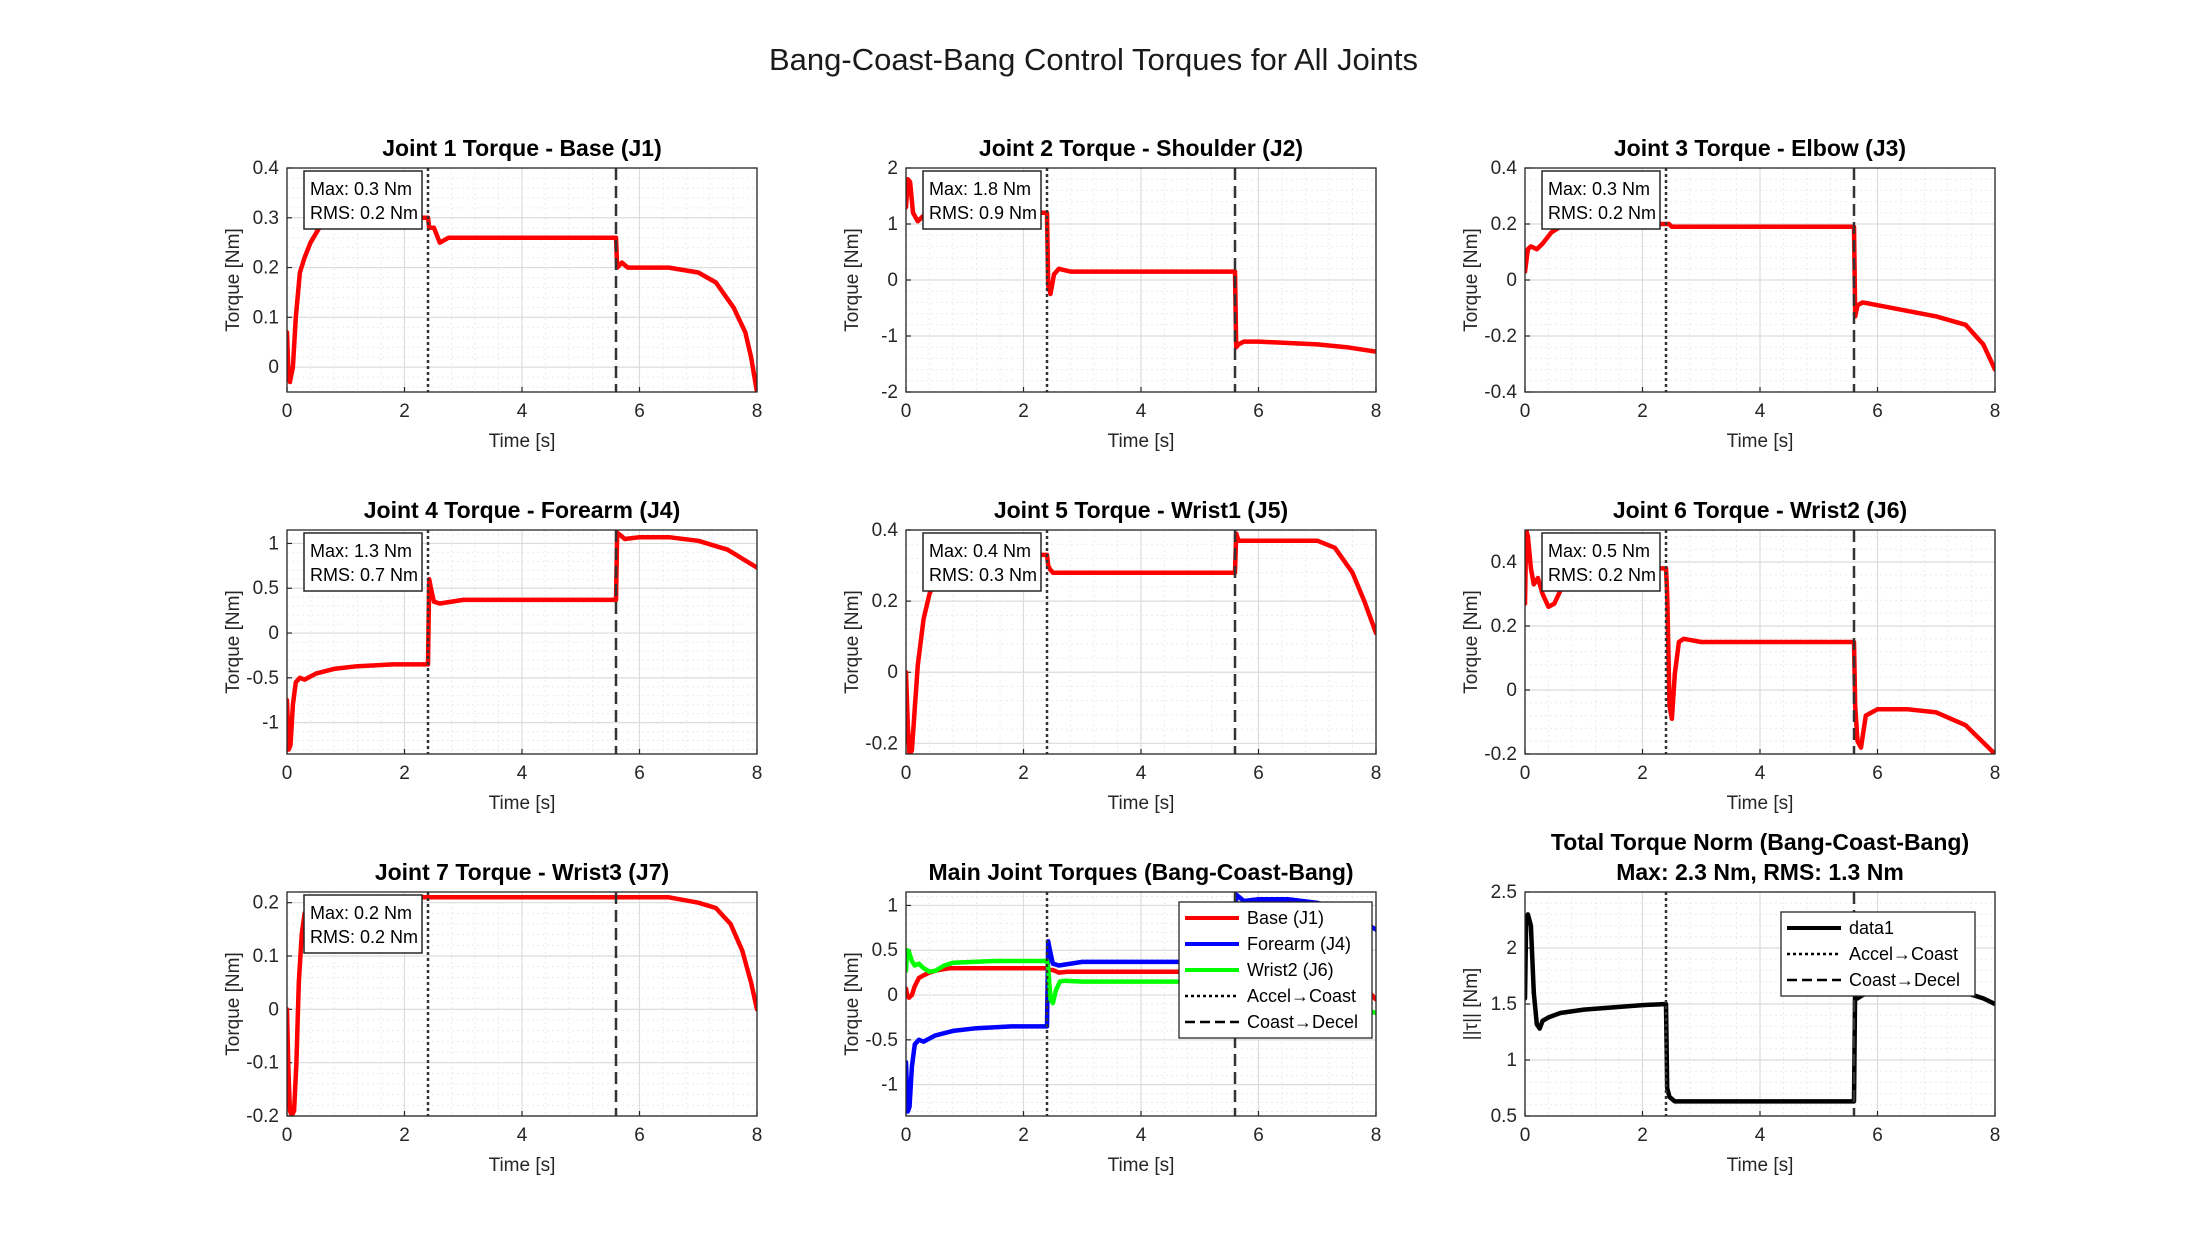 This screenshot has height=1238, width=2187. I want to click on legend-label: Base (J1), so click(1285, 918).